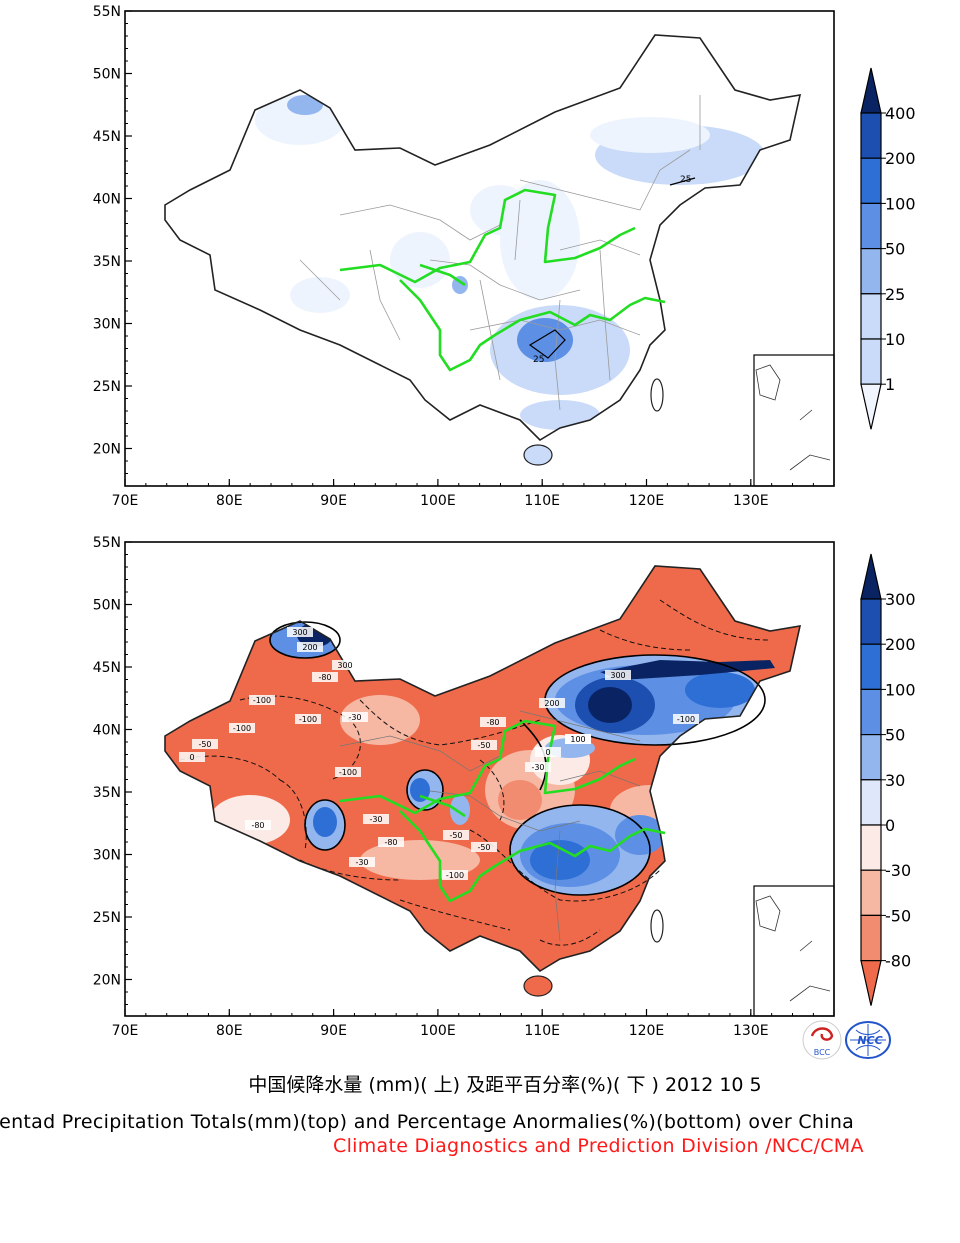 The image size is (960, 1243). I want to click on yellow-river, so click(487, 236).